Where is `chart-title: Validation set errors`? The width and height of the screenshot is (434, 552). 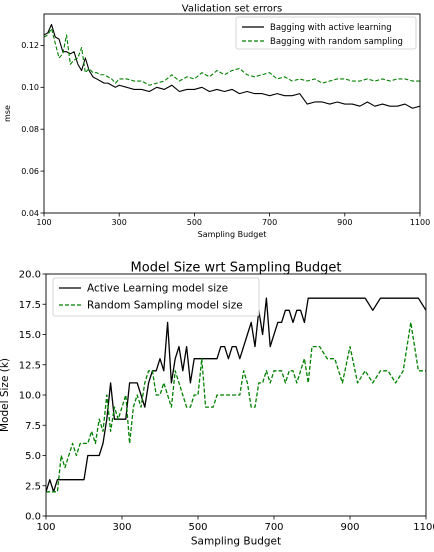 chart-title: Validation set errors is located at coordinates (232, 9).